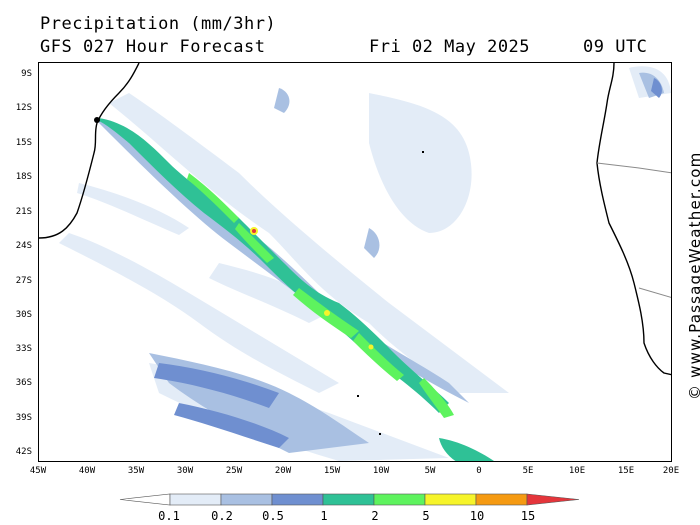 This screenshot has height=525, width=700. I want to click on lon-tick-label: 20W, so click(283, 471).